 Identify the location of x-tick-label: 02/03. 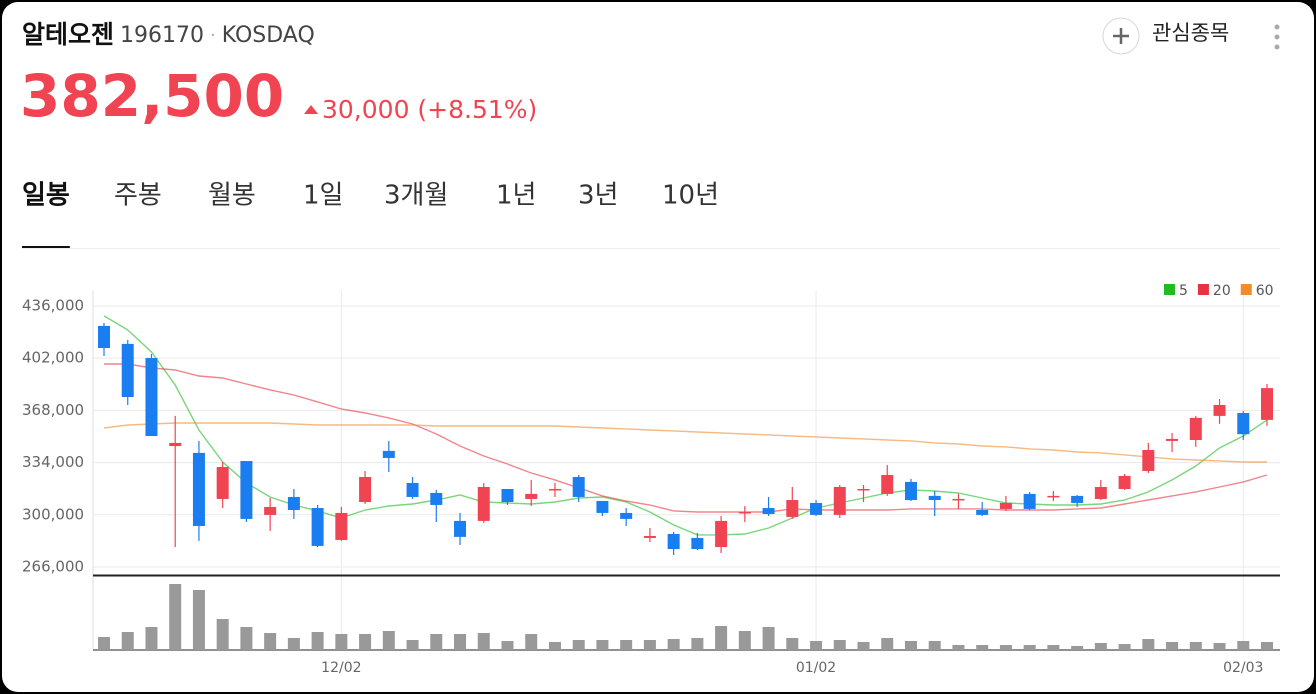
(1243, 668).